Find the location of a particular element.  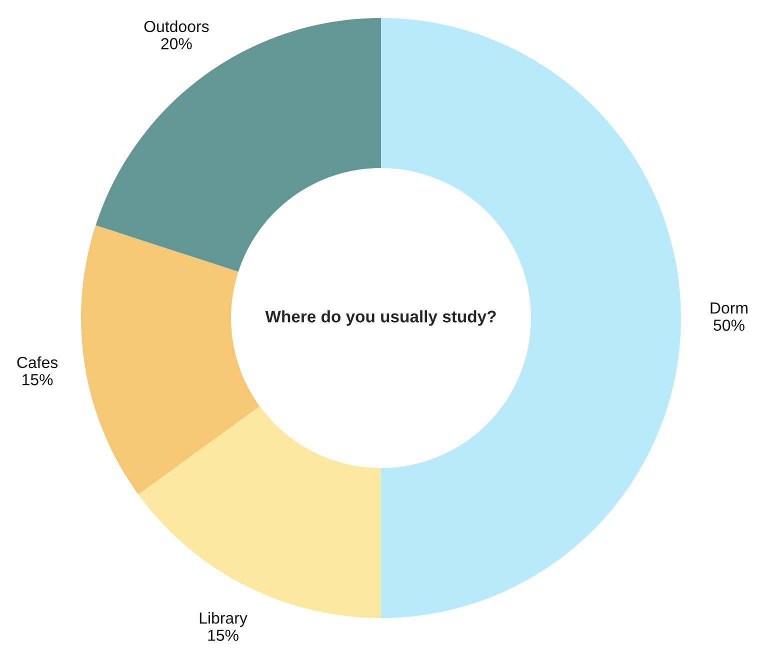

data-label: 50% is located at coordinates (729, 325).